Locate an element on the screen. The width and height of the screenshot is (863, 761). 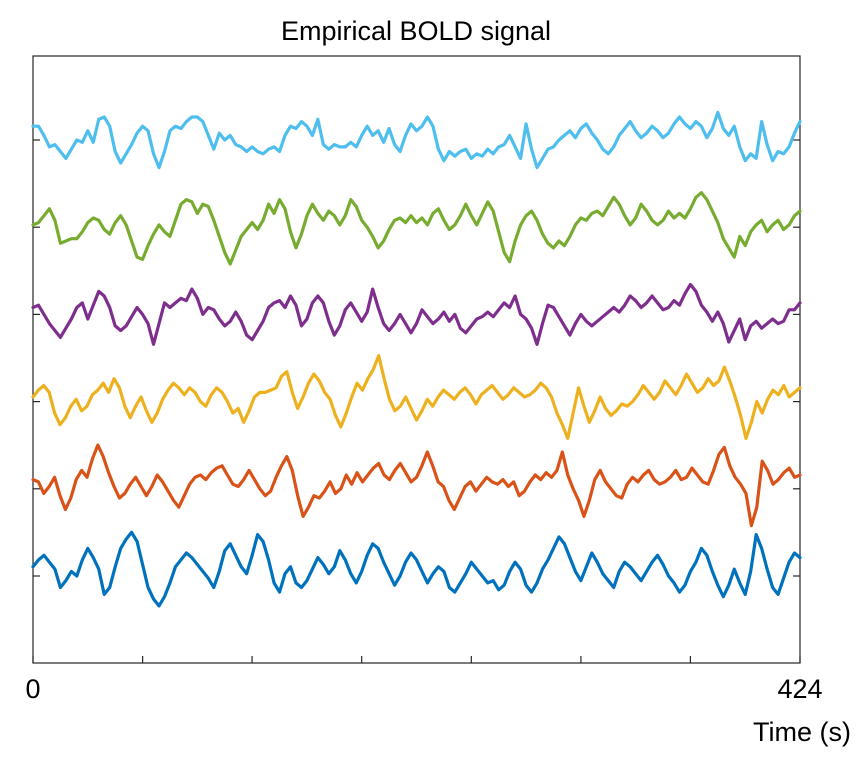
chart-title: Empirical BOLD signal is located at coordinates (416, 31).